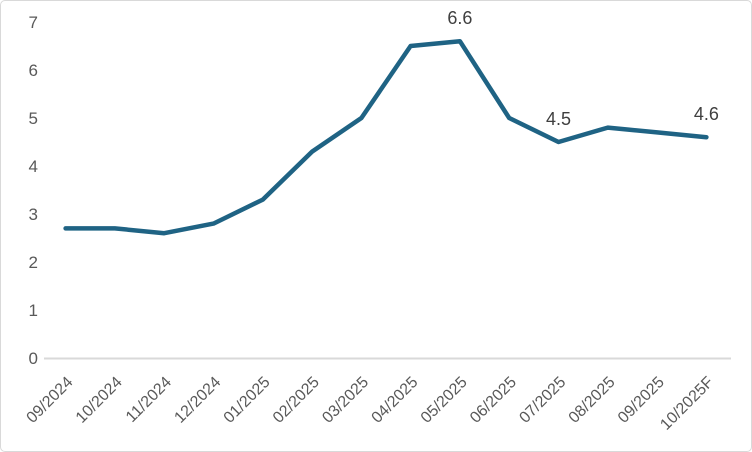  I want to click on y-axis-tick-label: 7, so click(33, 22).